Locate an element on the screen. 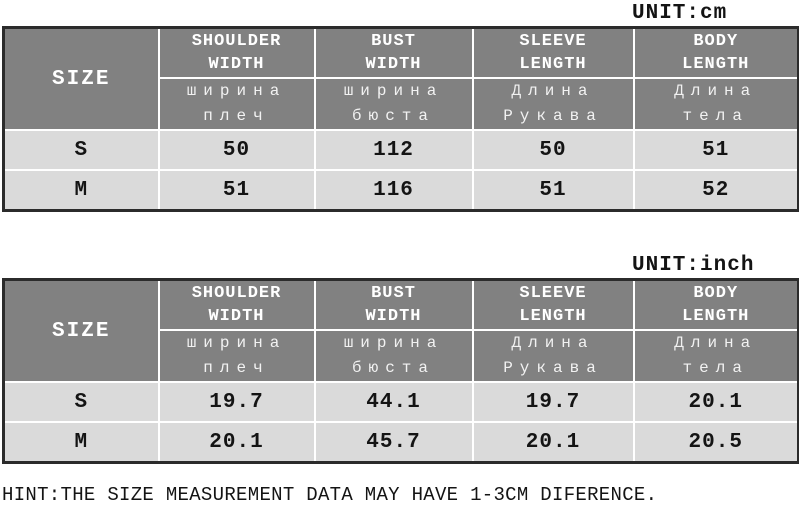 The image size is (799, 506). measurement-value: 116 is located at coordinates (393, 190).